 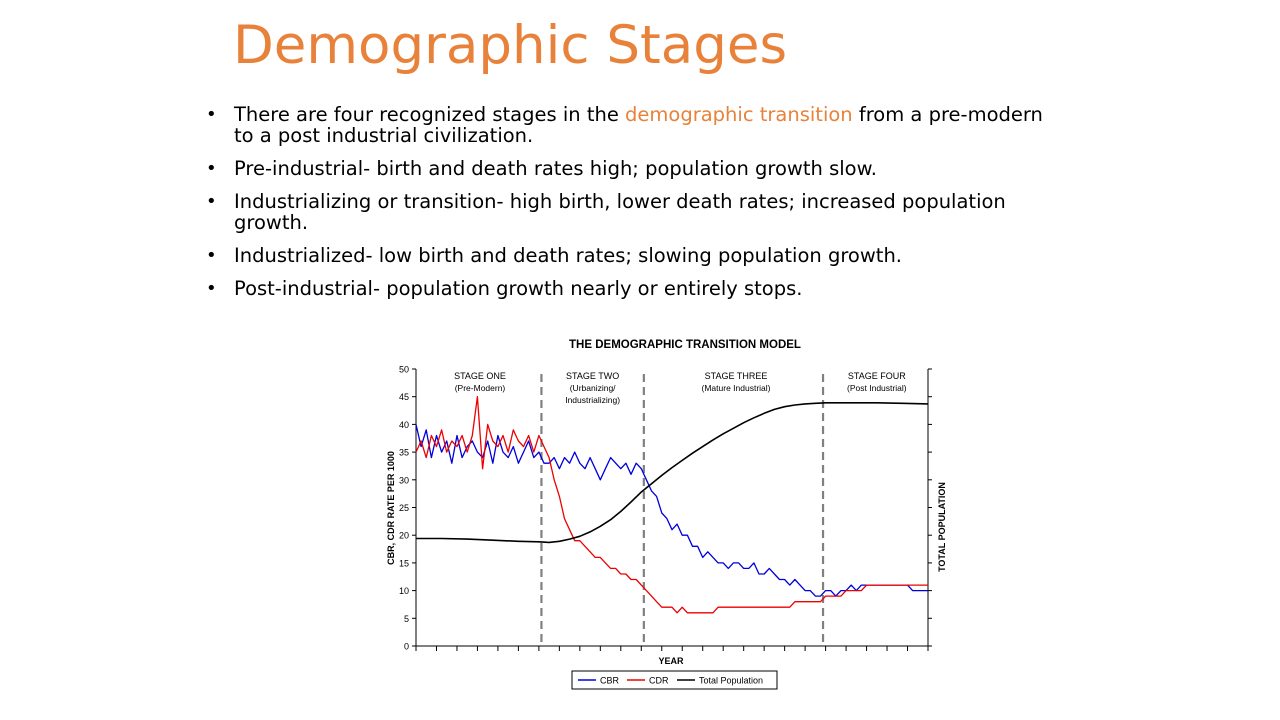 I want to click on legend-box, so click(x=674, y=680).